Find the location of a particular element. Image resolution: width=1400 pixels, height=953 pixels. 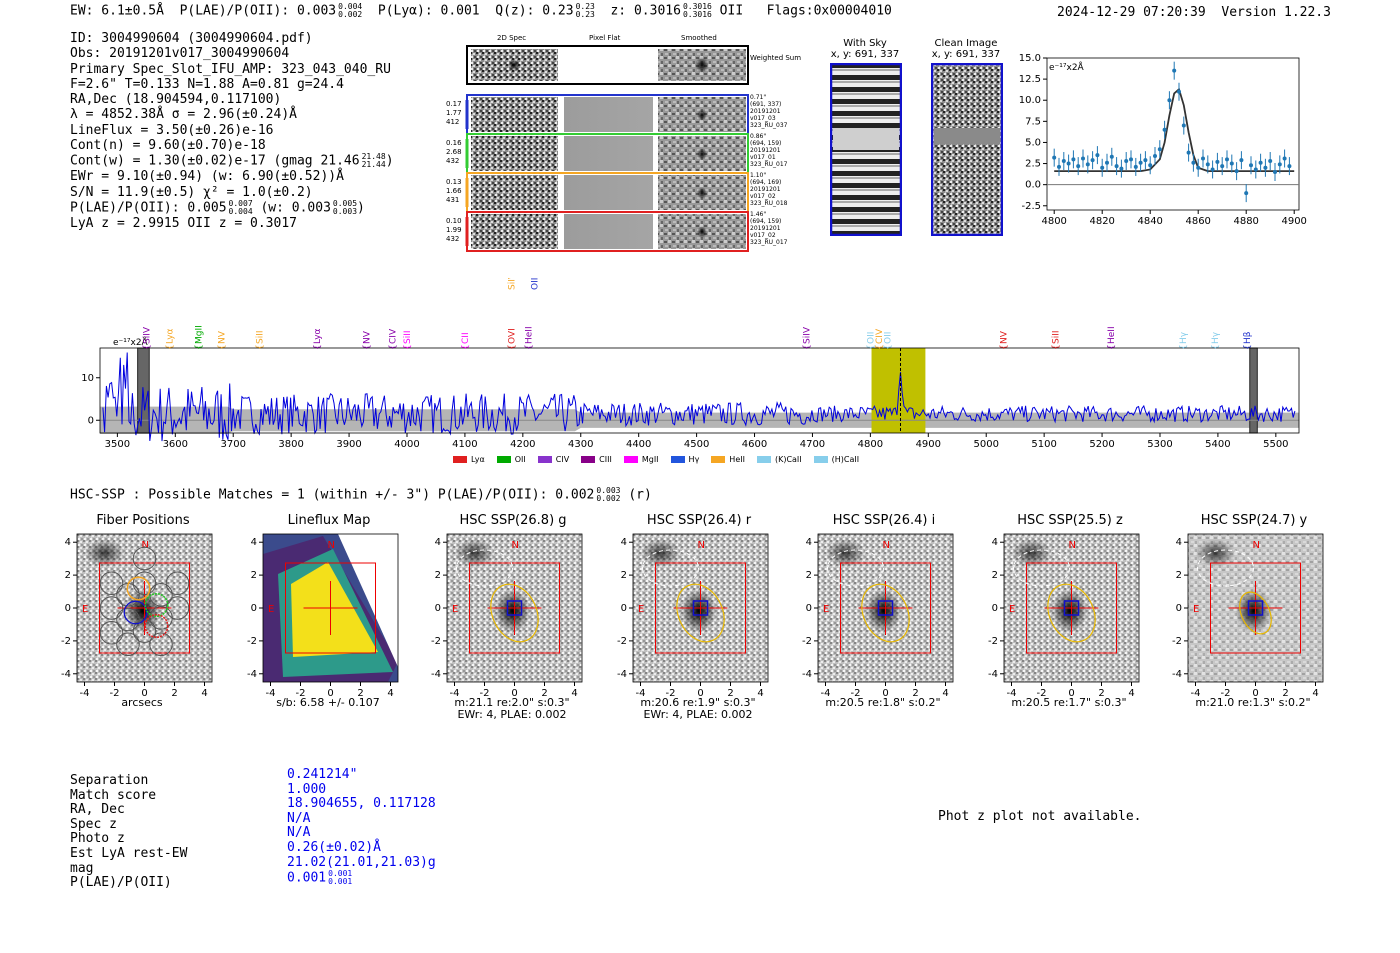

legend-item: HeII is located at coordinates (728, 459).